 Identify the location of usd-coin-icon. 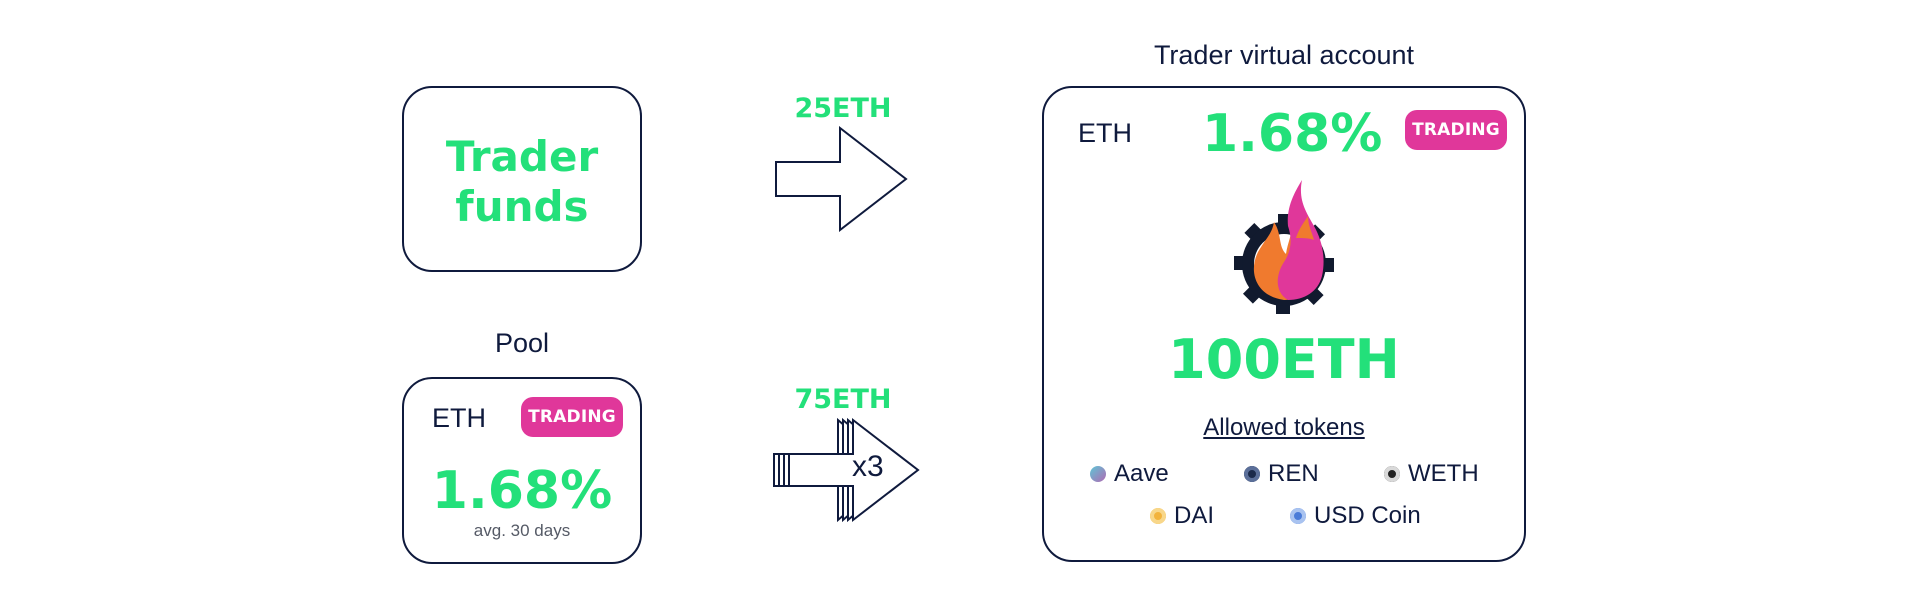
(1298, 516).